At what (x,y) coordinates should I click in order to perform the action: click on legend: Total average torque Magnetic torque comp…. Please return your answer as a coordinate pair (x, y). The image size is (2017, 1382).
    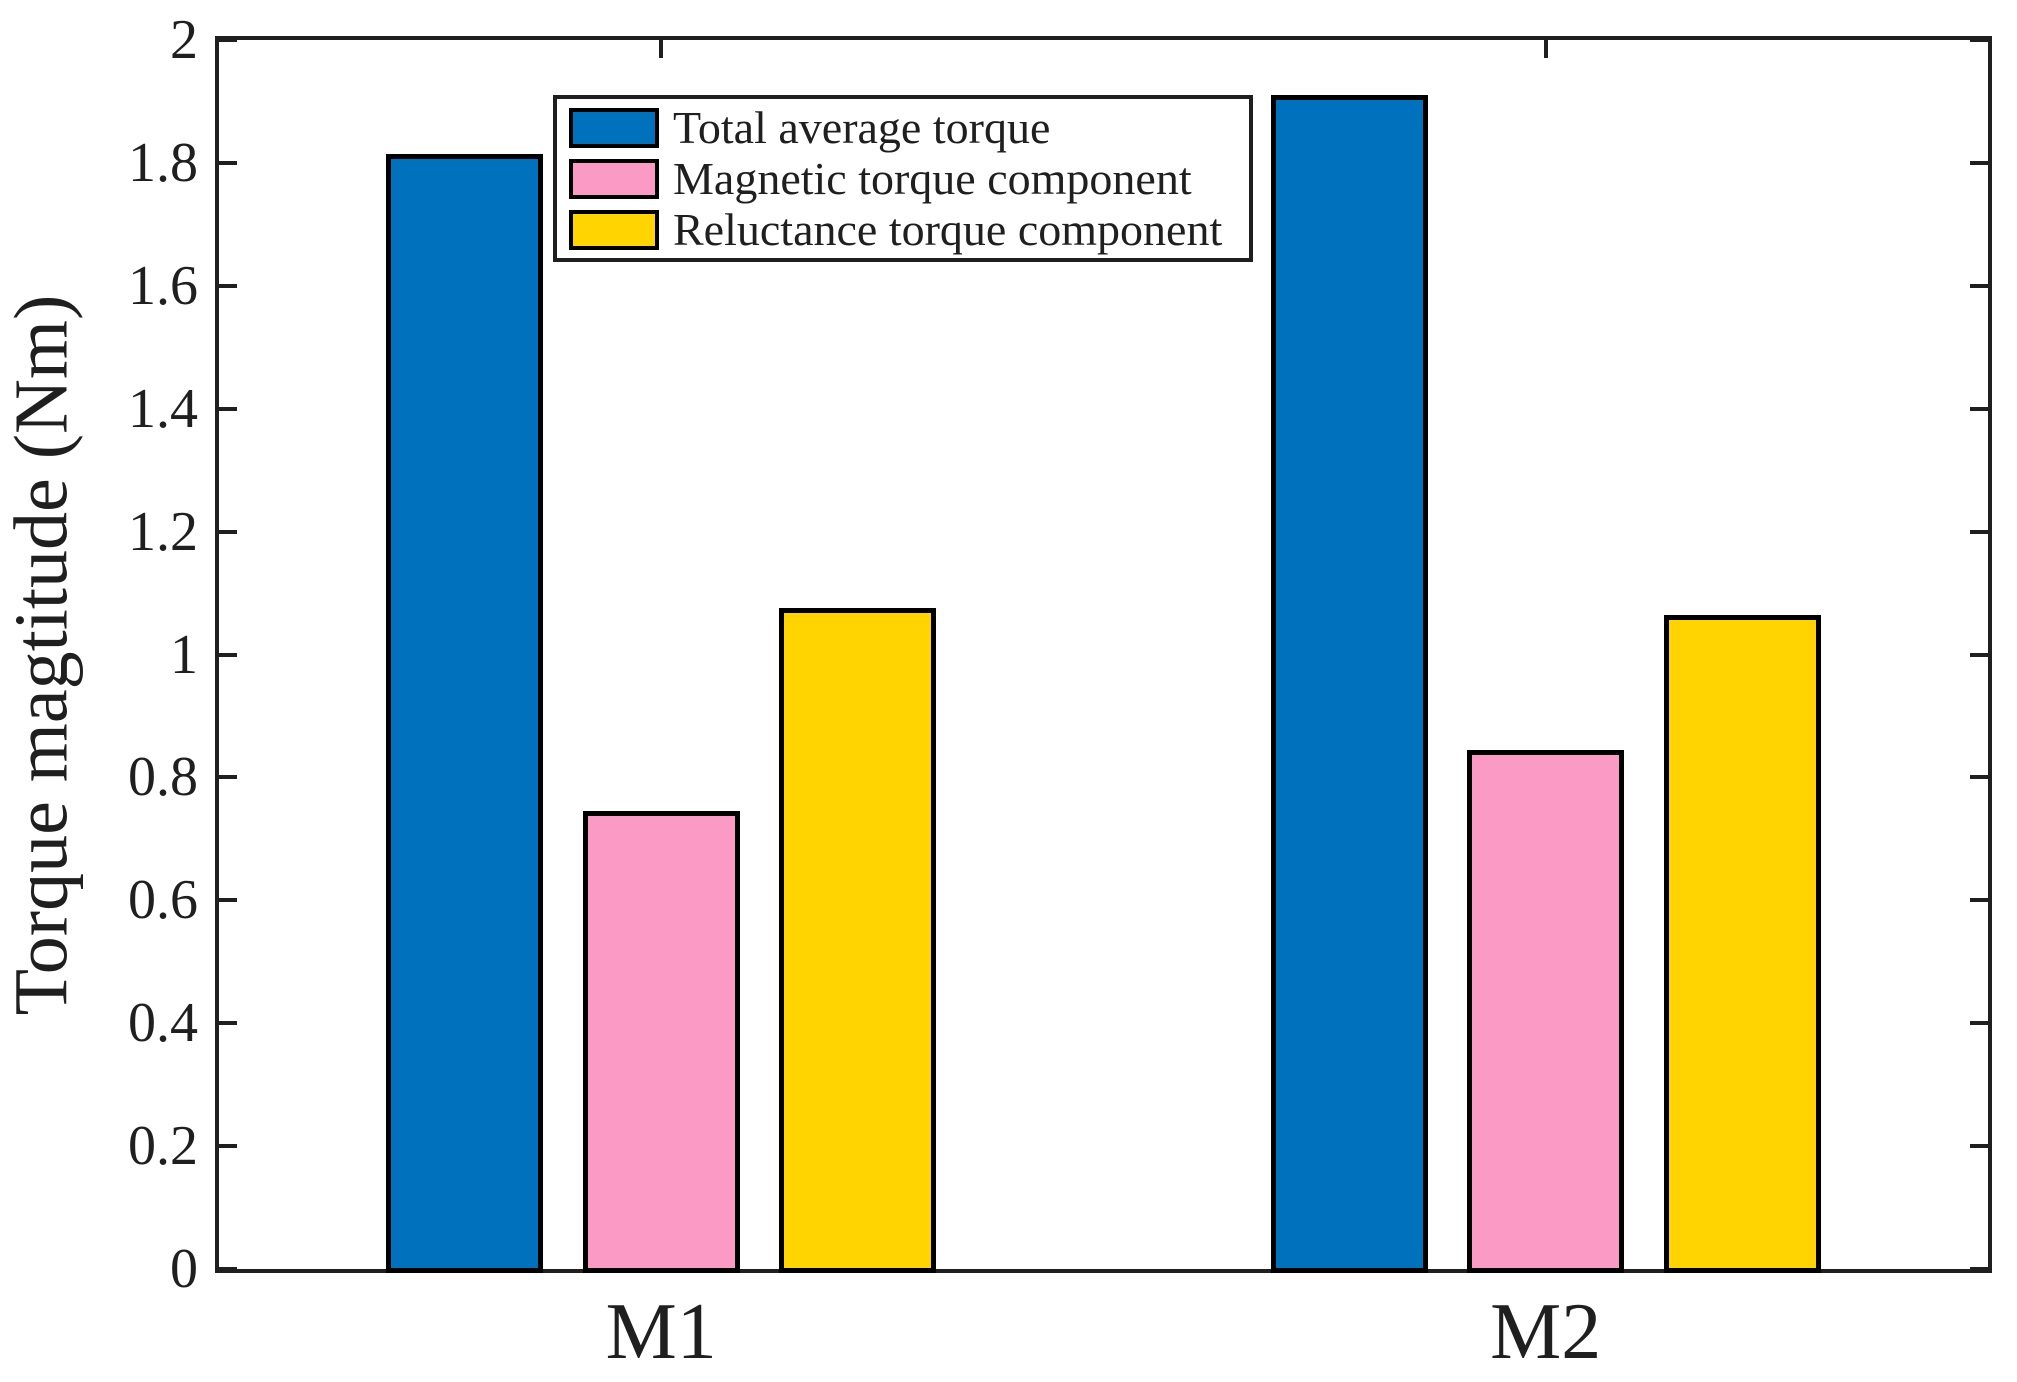
    Looking at the image, I should click on (903, 178).